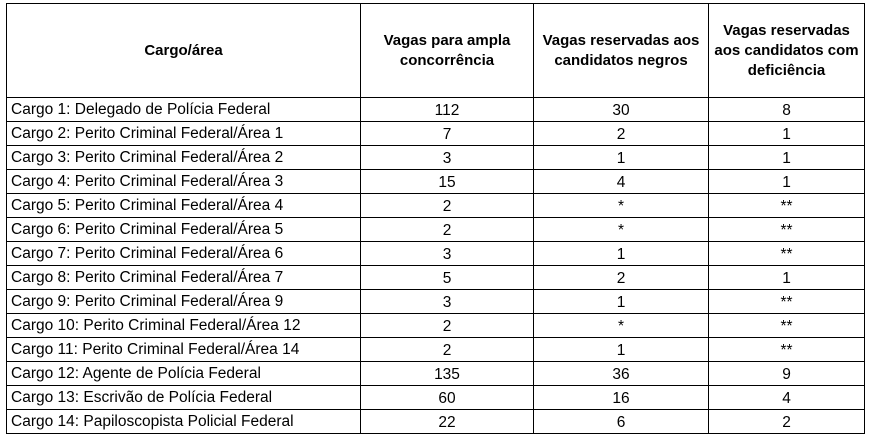  I want to click on cell-reservadas-deficiencia: 4, so click(786, 397).